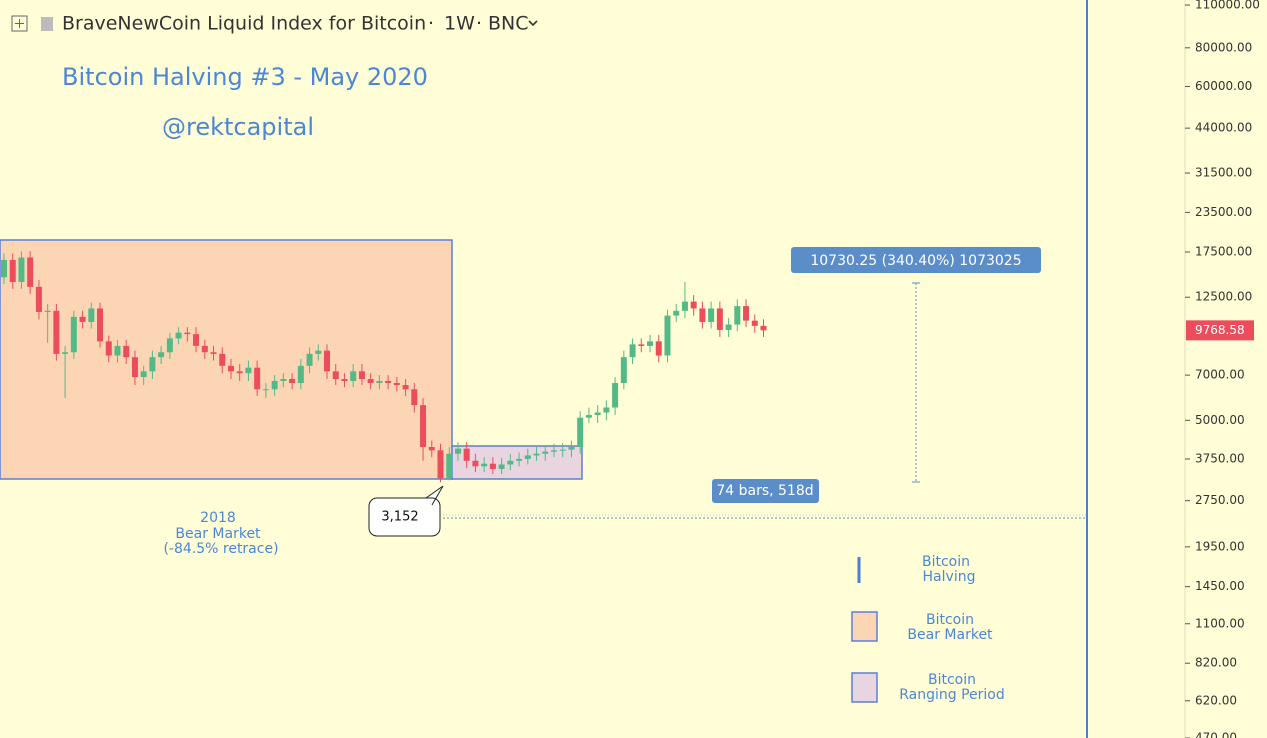 Image resolution: width=1267 pixels, height=738 pixels. I want to click on y-tick-label: 2750.00, so click(1220, 500).